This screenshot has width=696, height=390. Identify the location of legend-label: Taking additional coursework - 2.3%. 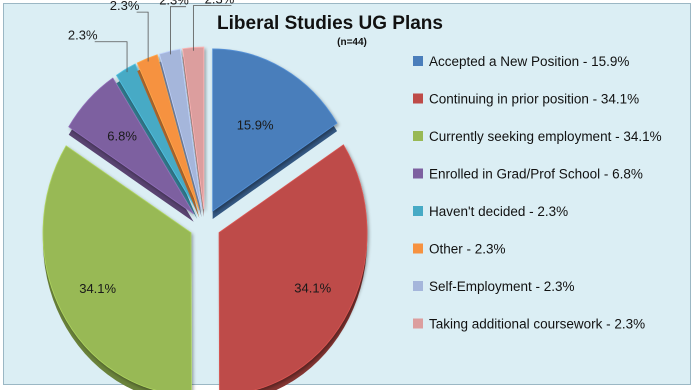
(537, 324).